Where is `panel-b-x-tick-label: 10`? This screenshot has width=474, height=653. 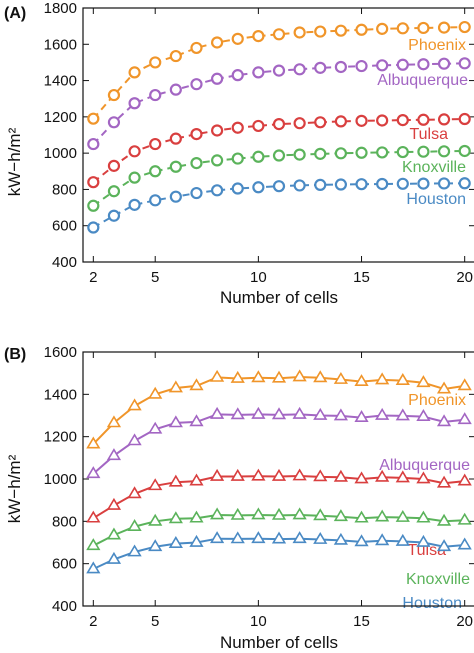 panel-b-x-tick-label: 10 is located at coordinates (258, 621).